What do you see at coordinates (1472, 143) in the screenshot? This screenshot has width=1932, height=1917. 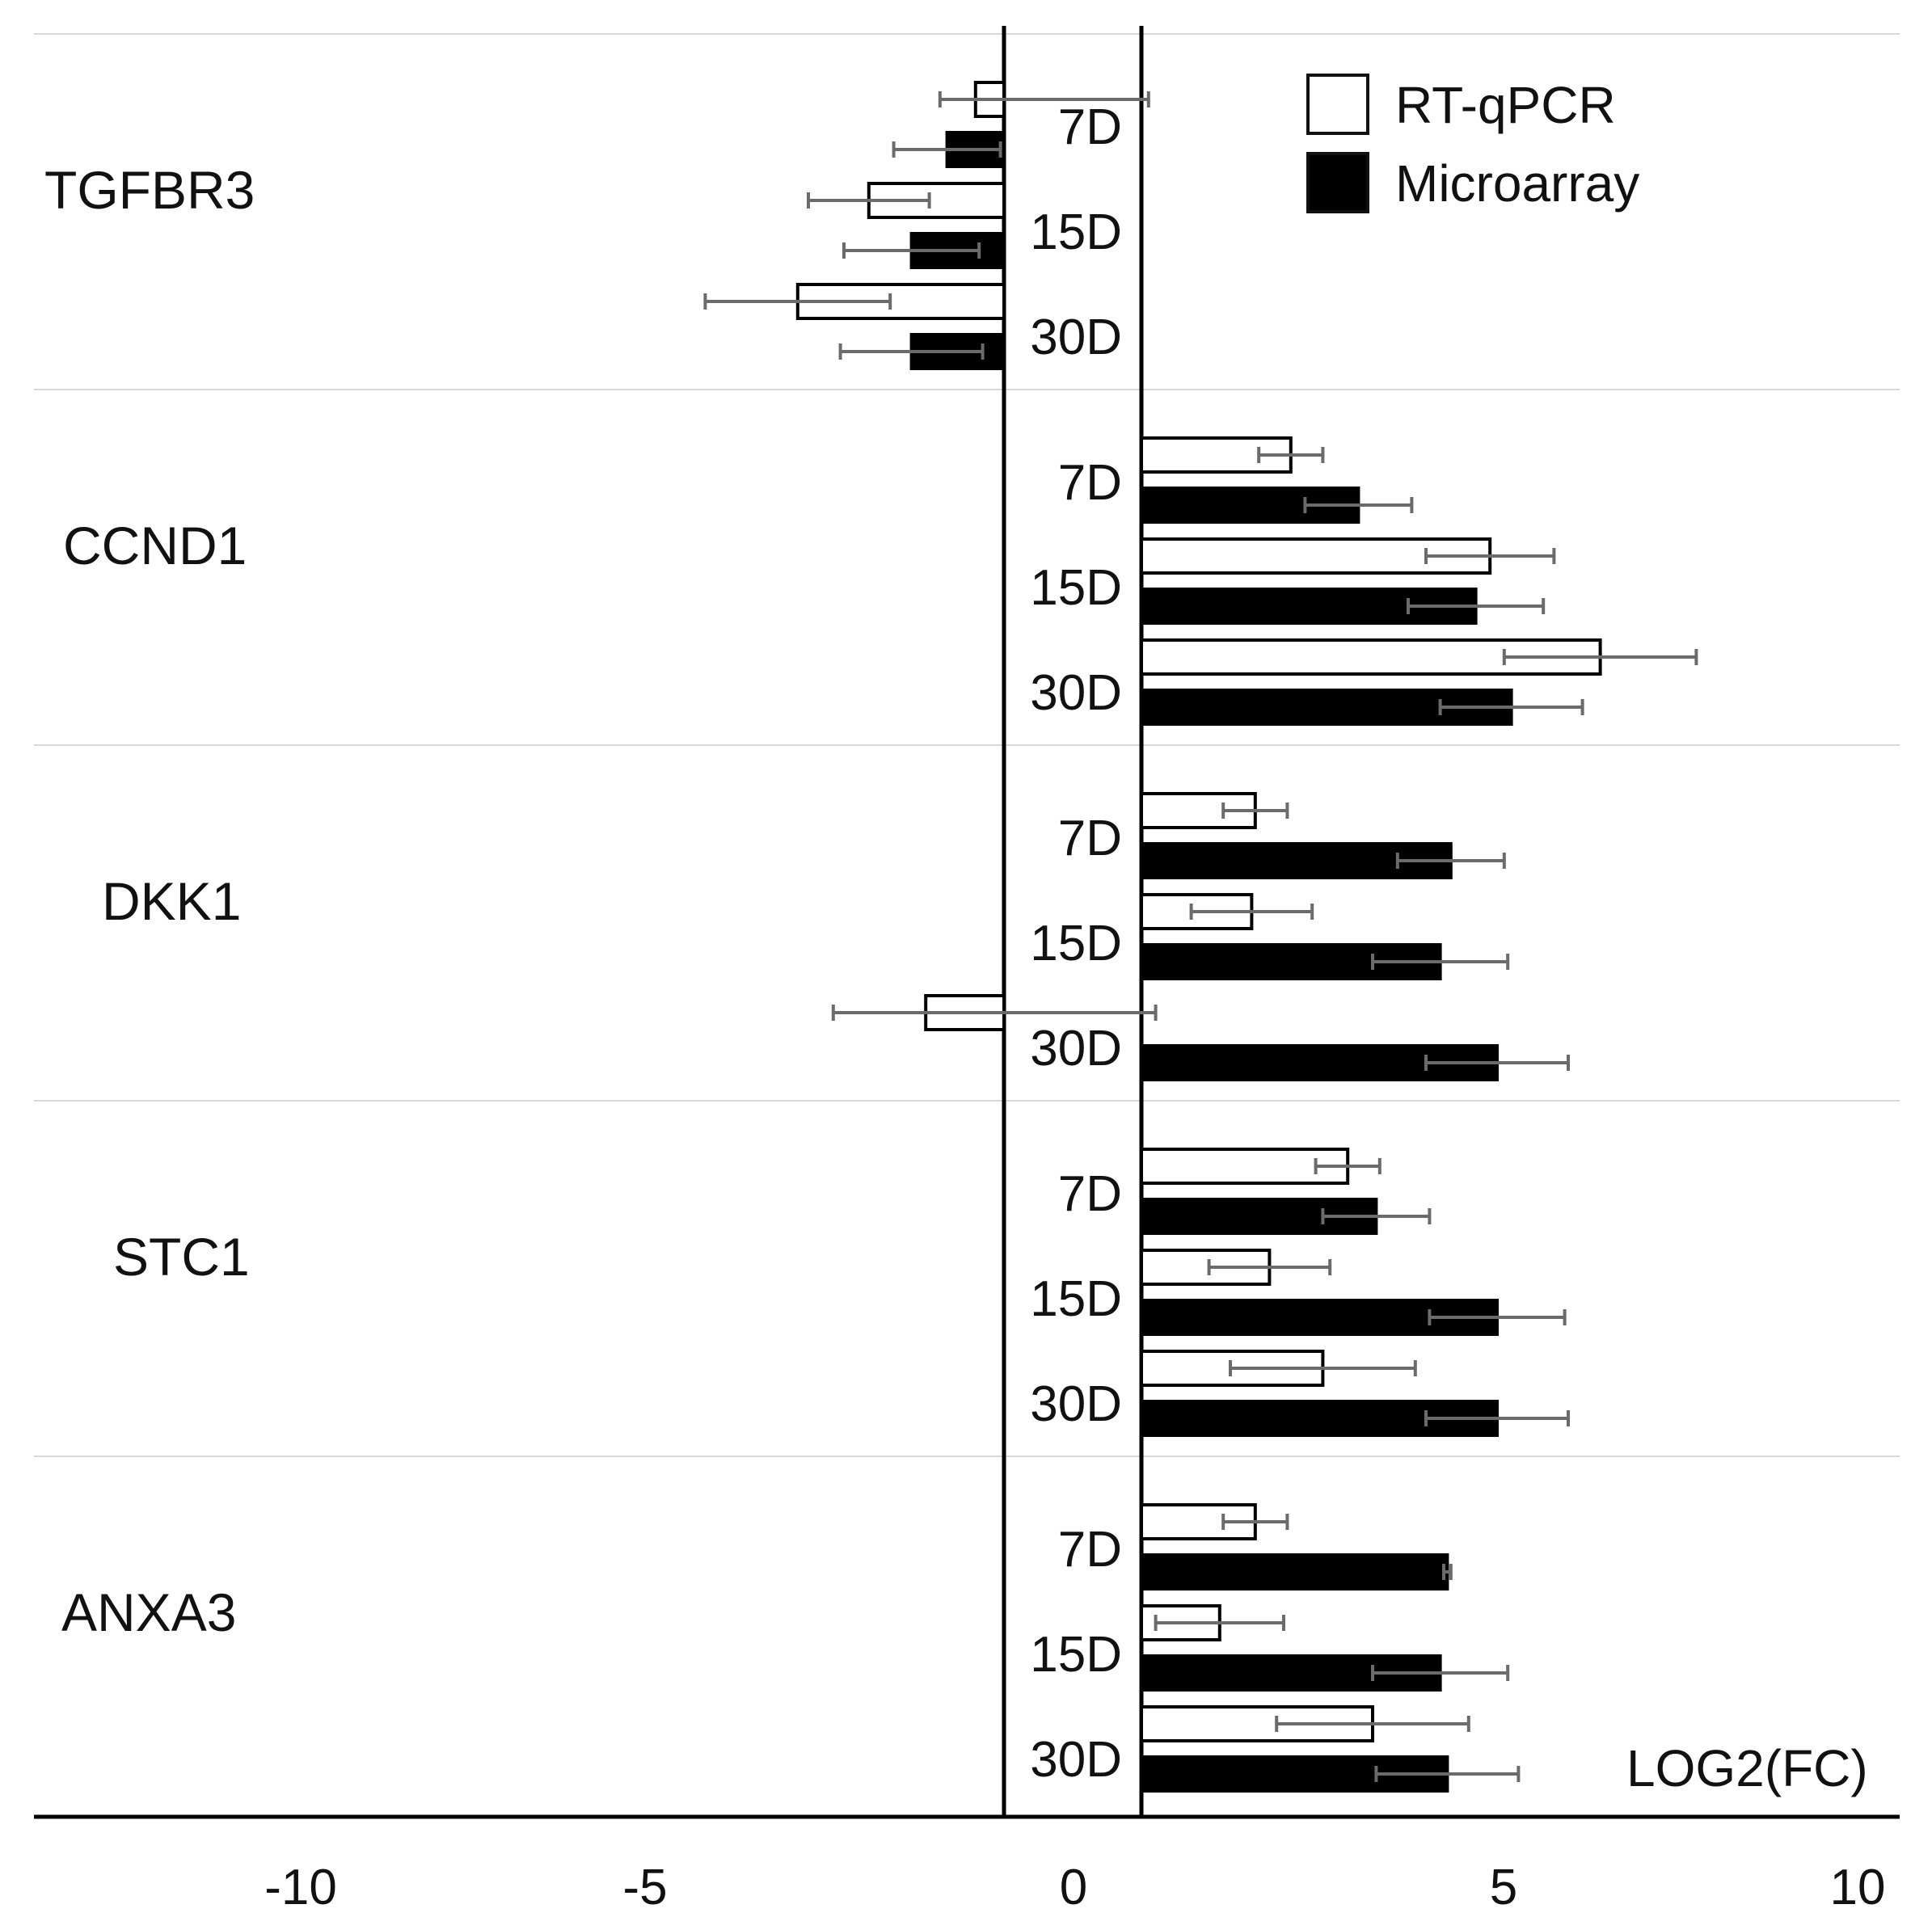 I see `legend: RT-qPCR Microarray` at bounding box center [1472, 143].